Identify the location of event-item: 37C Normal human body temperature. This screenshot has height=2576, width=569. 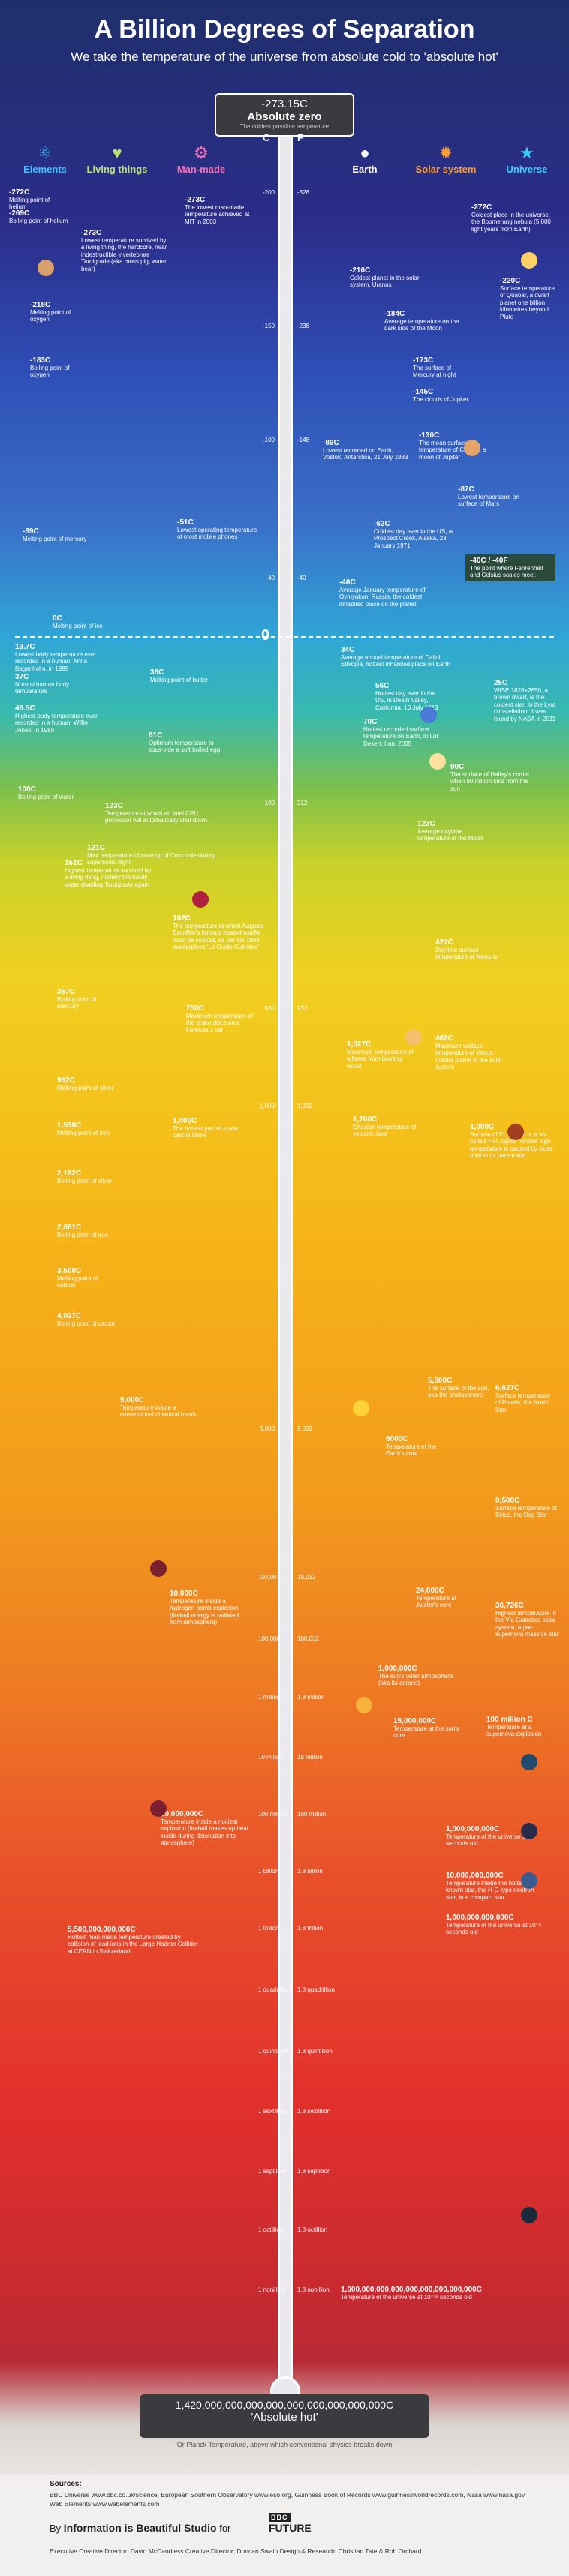
(42, 684).